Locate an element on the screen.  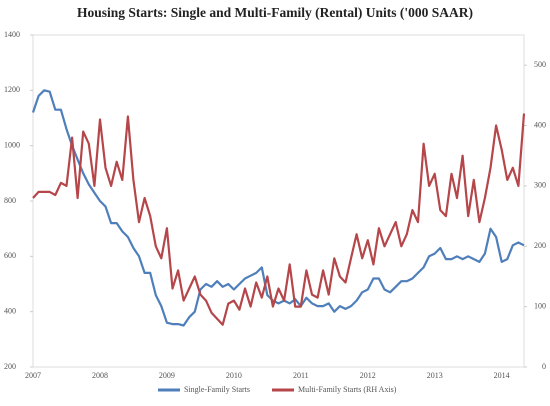
legend-label: Single-Family Starts is located at coordinates (217, 389).